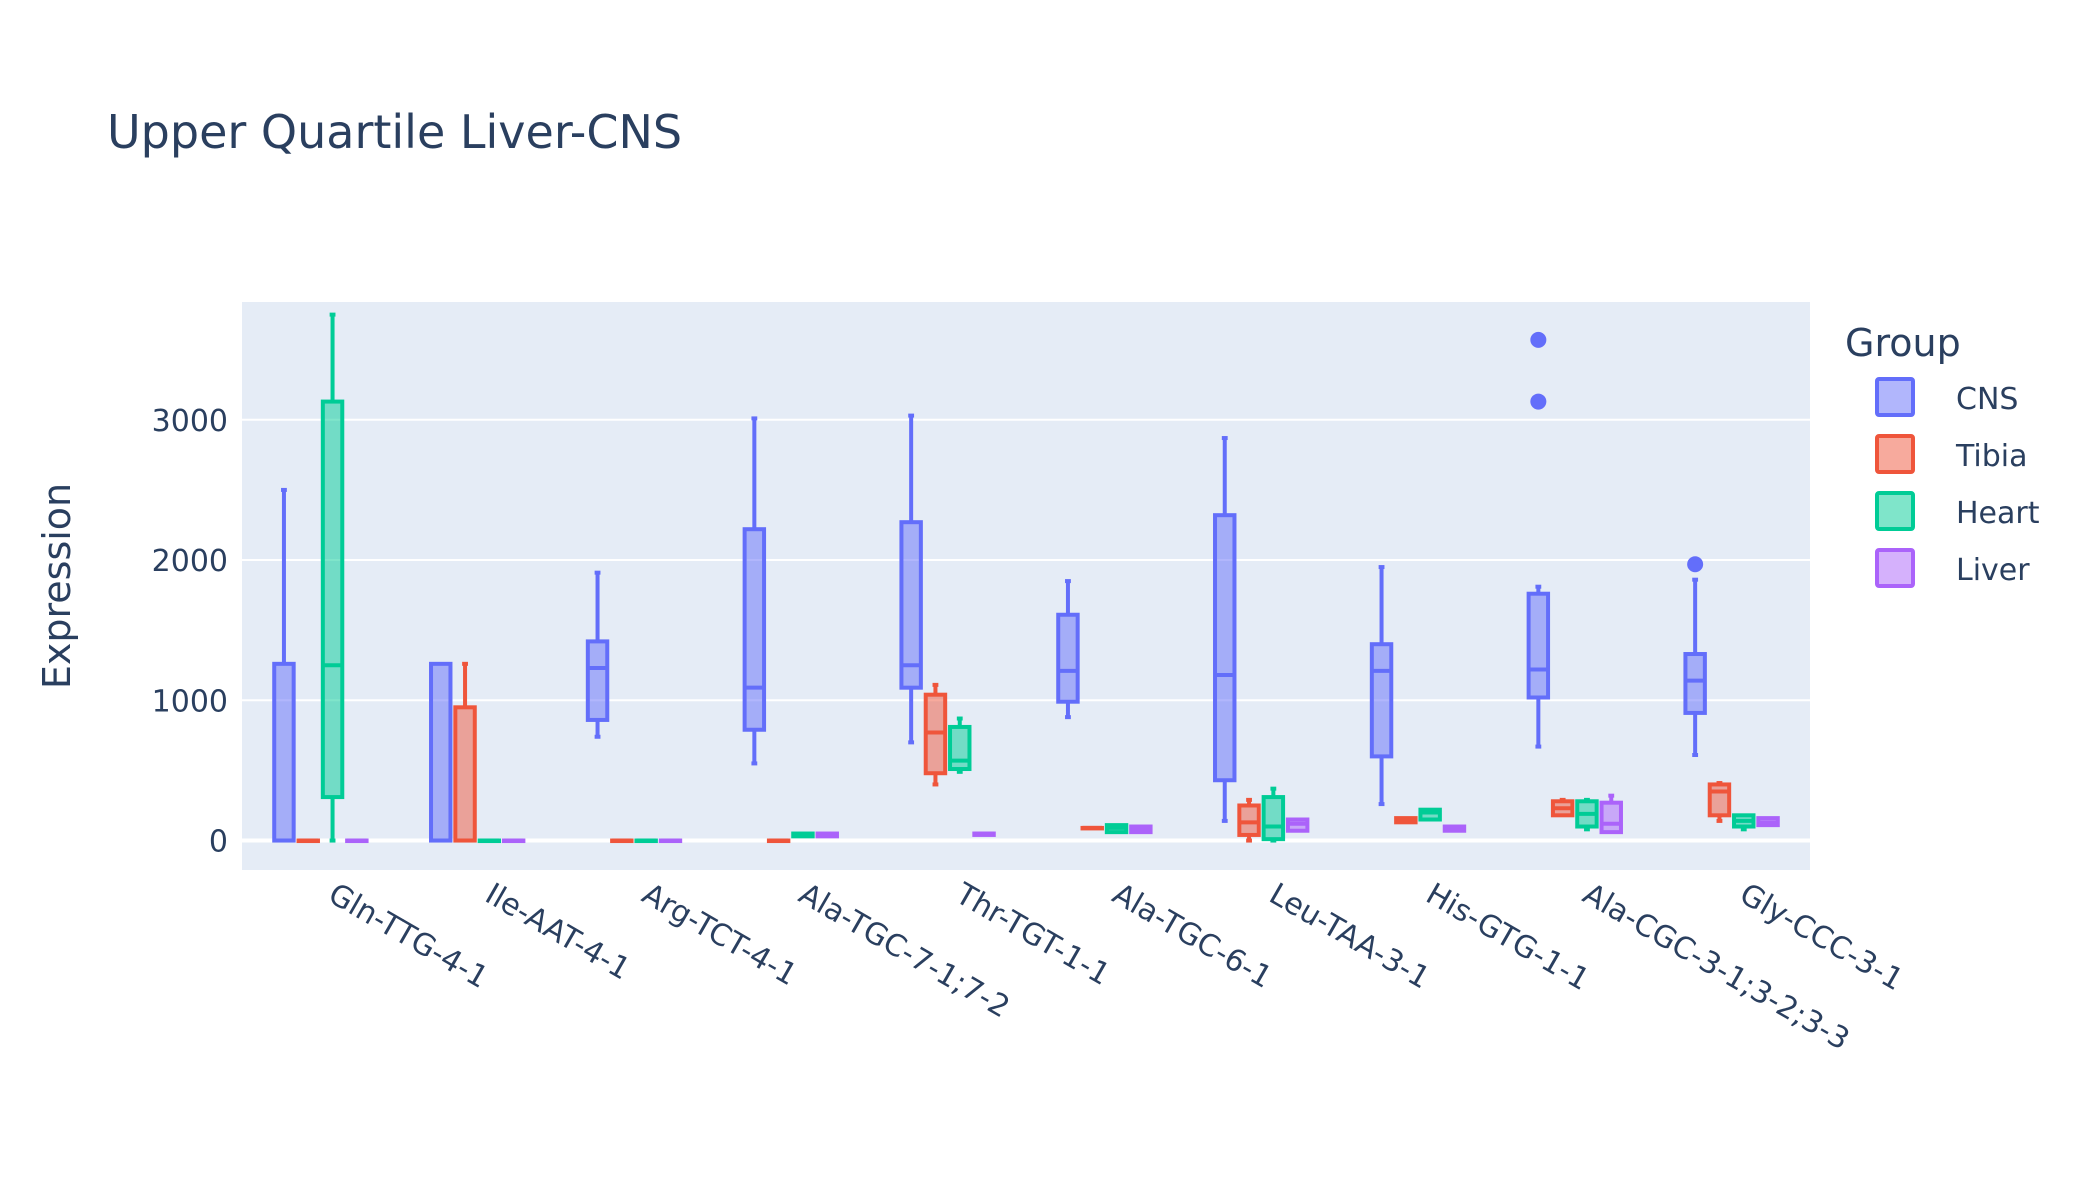 The height and width of the screenshot is (1204, 2100). I want to click on legend-label: Heart, so click(1998, 513).